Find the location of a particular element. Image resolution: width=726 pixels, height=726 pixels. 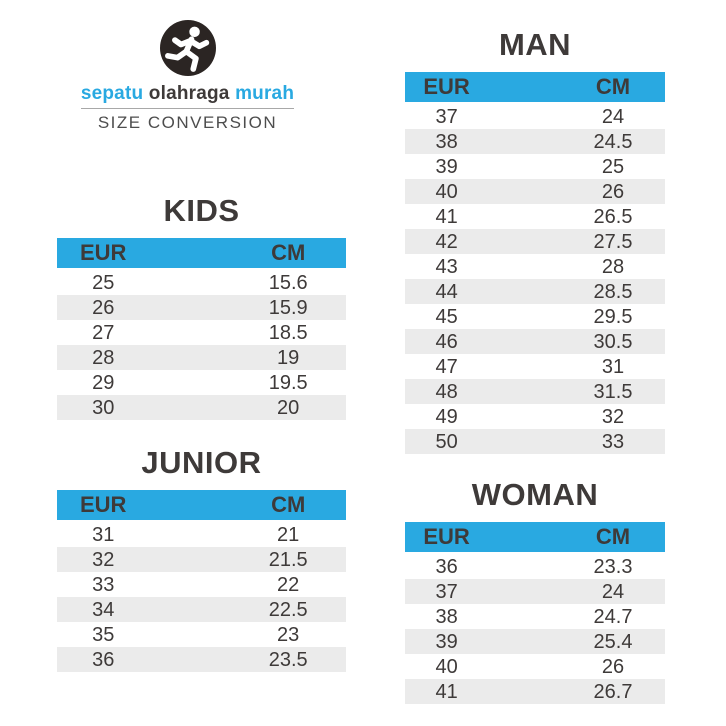

junior-table-title: JUNIOR is located at coordinates (201, 462).